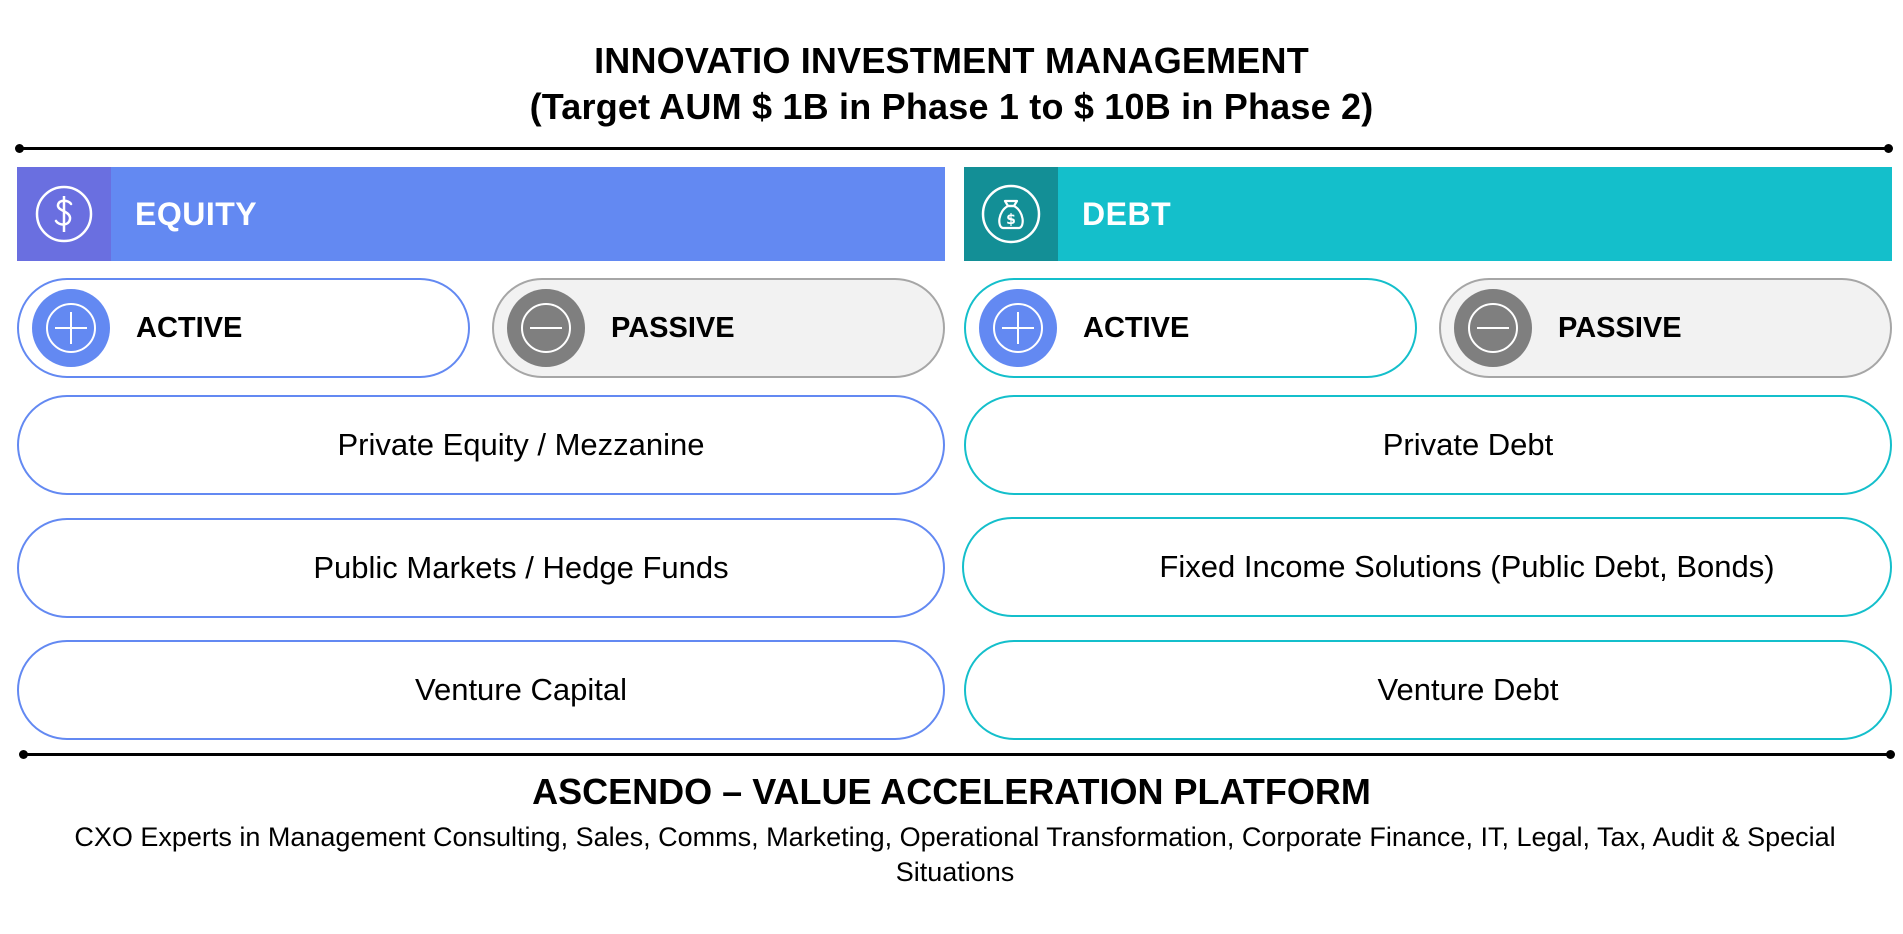 This screenshot has height=934, width=1903. I want to click on platform-title: ASCENDO – VALUE ACCELERATION PLATFORM, so click(951, 791).